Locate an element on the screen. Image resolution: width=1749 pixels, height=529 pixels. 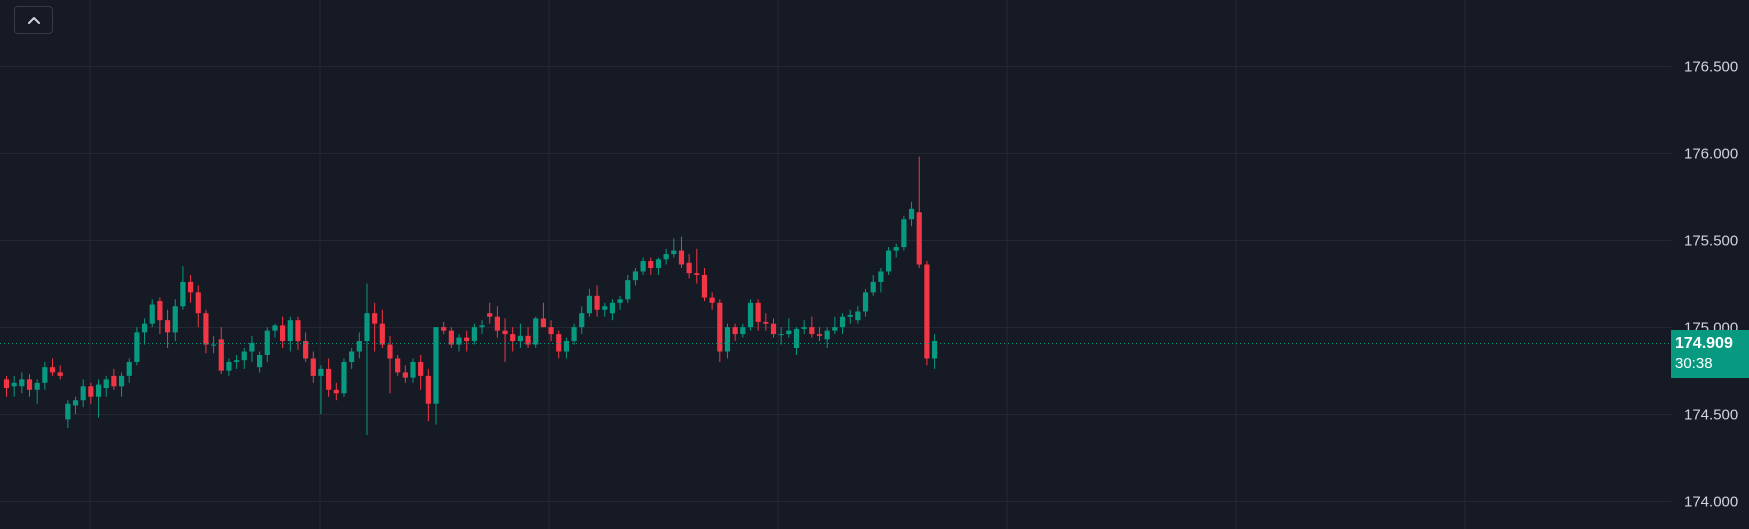
bar-countdown-label: 30:38 is located at coordinates (1694, 363).